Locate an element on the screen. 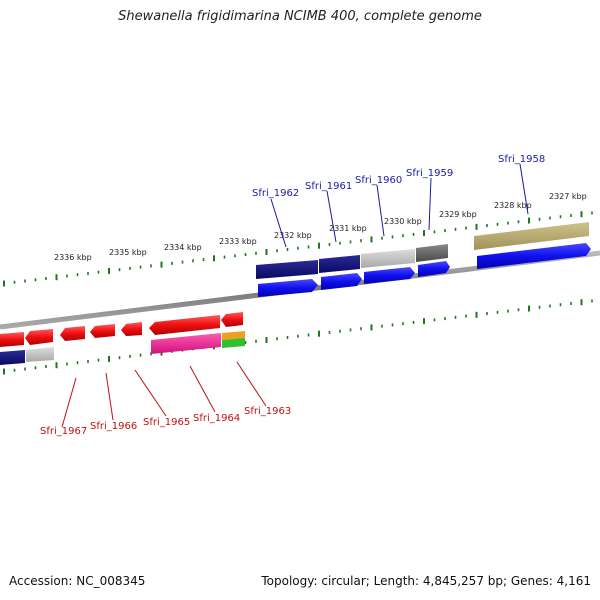 The image size is (600, 600). gene-label: Sfri_1963 is located at coordinates (267, 411).